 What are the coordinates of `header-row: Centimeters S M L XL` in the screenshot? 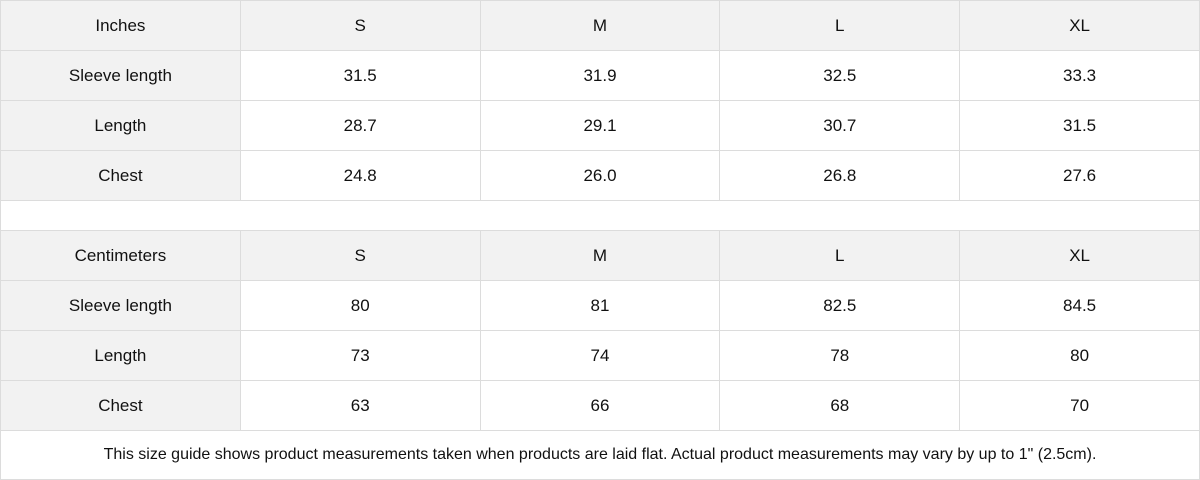 It's located at (600, 255).